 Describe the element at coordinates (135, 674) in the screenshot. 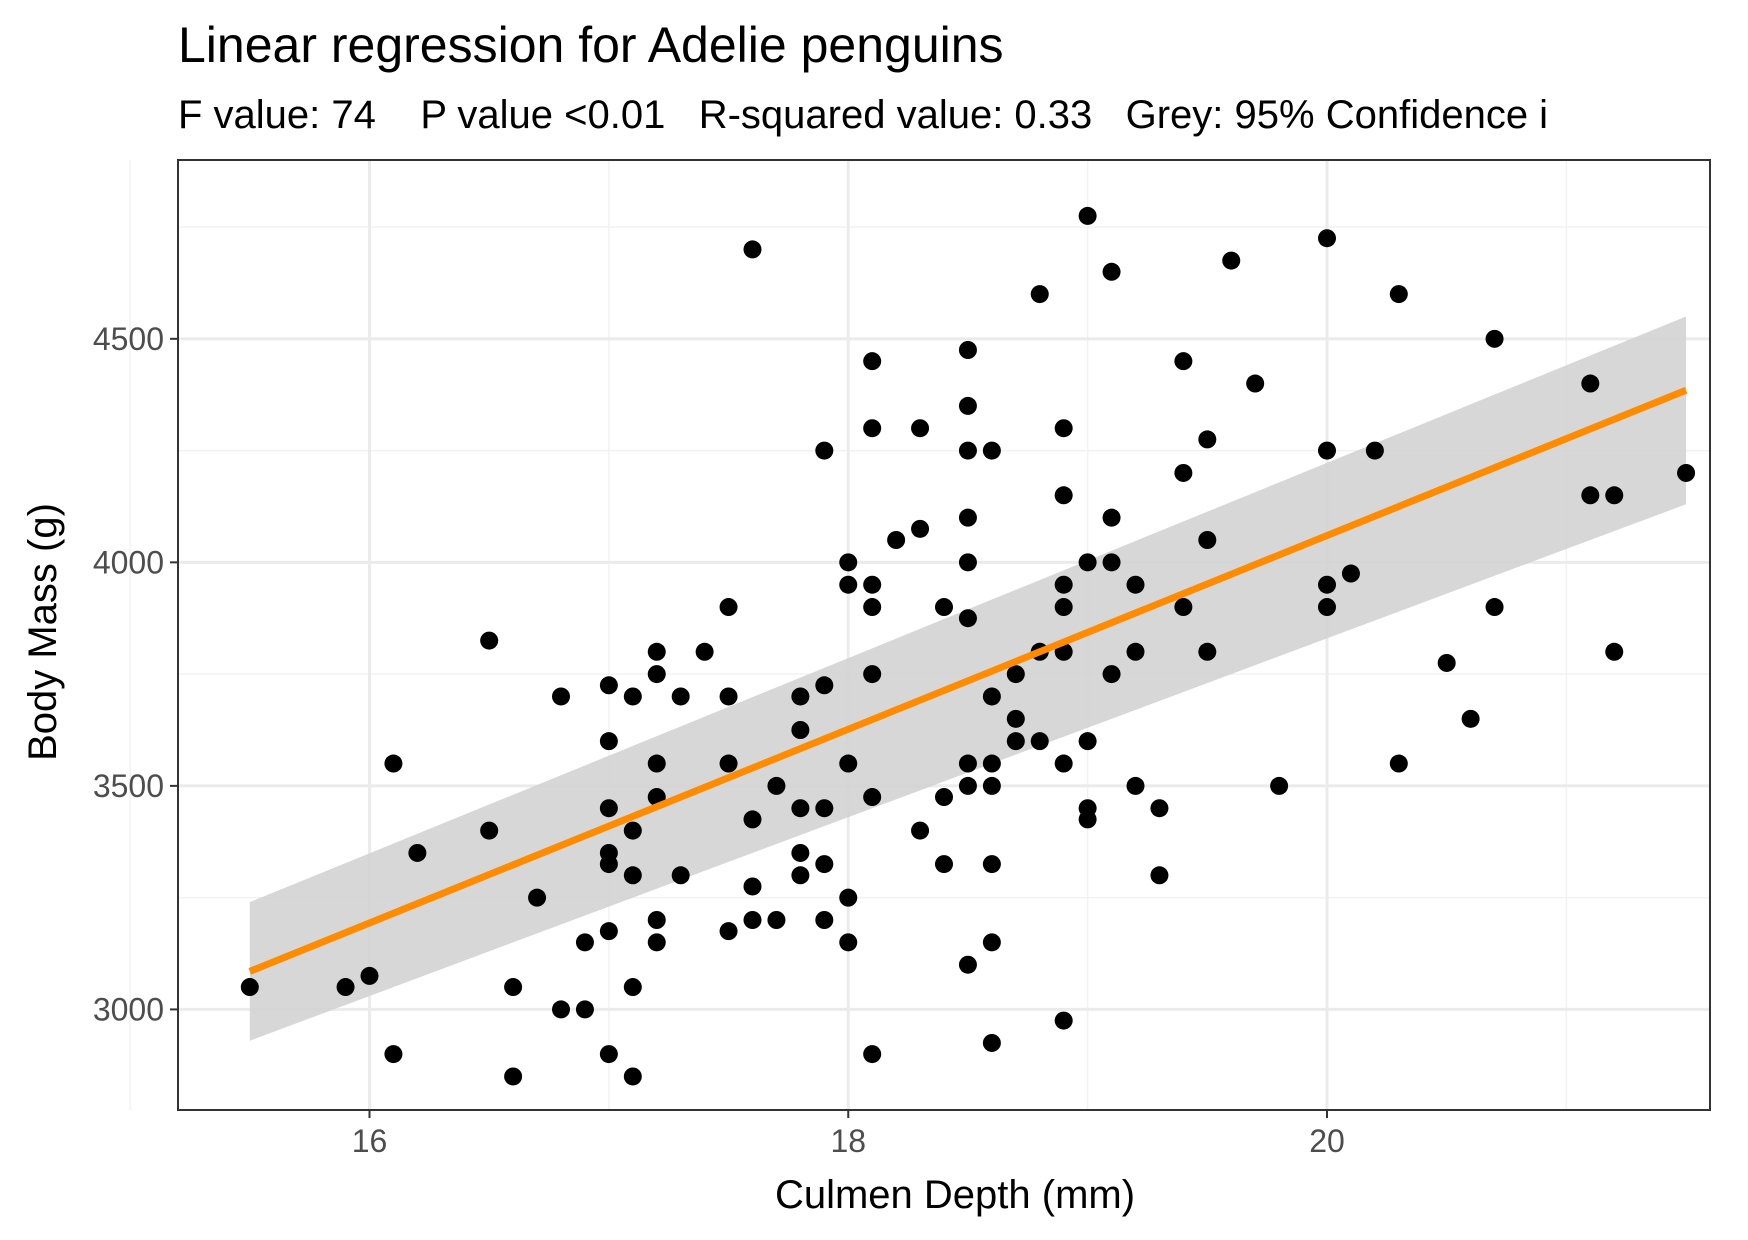

I see `y-axis: 3000 3500 4000 4500` at that location.